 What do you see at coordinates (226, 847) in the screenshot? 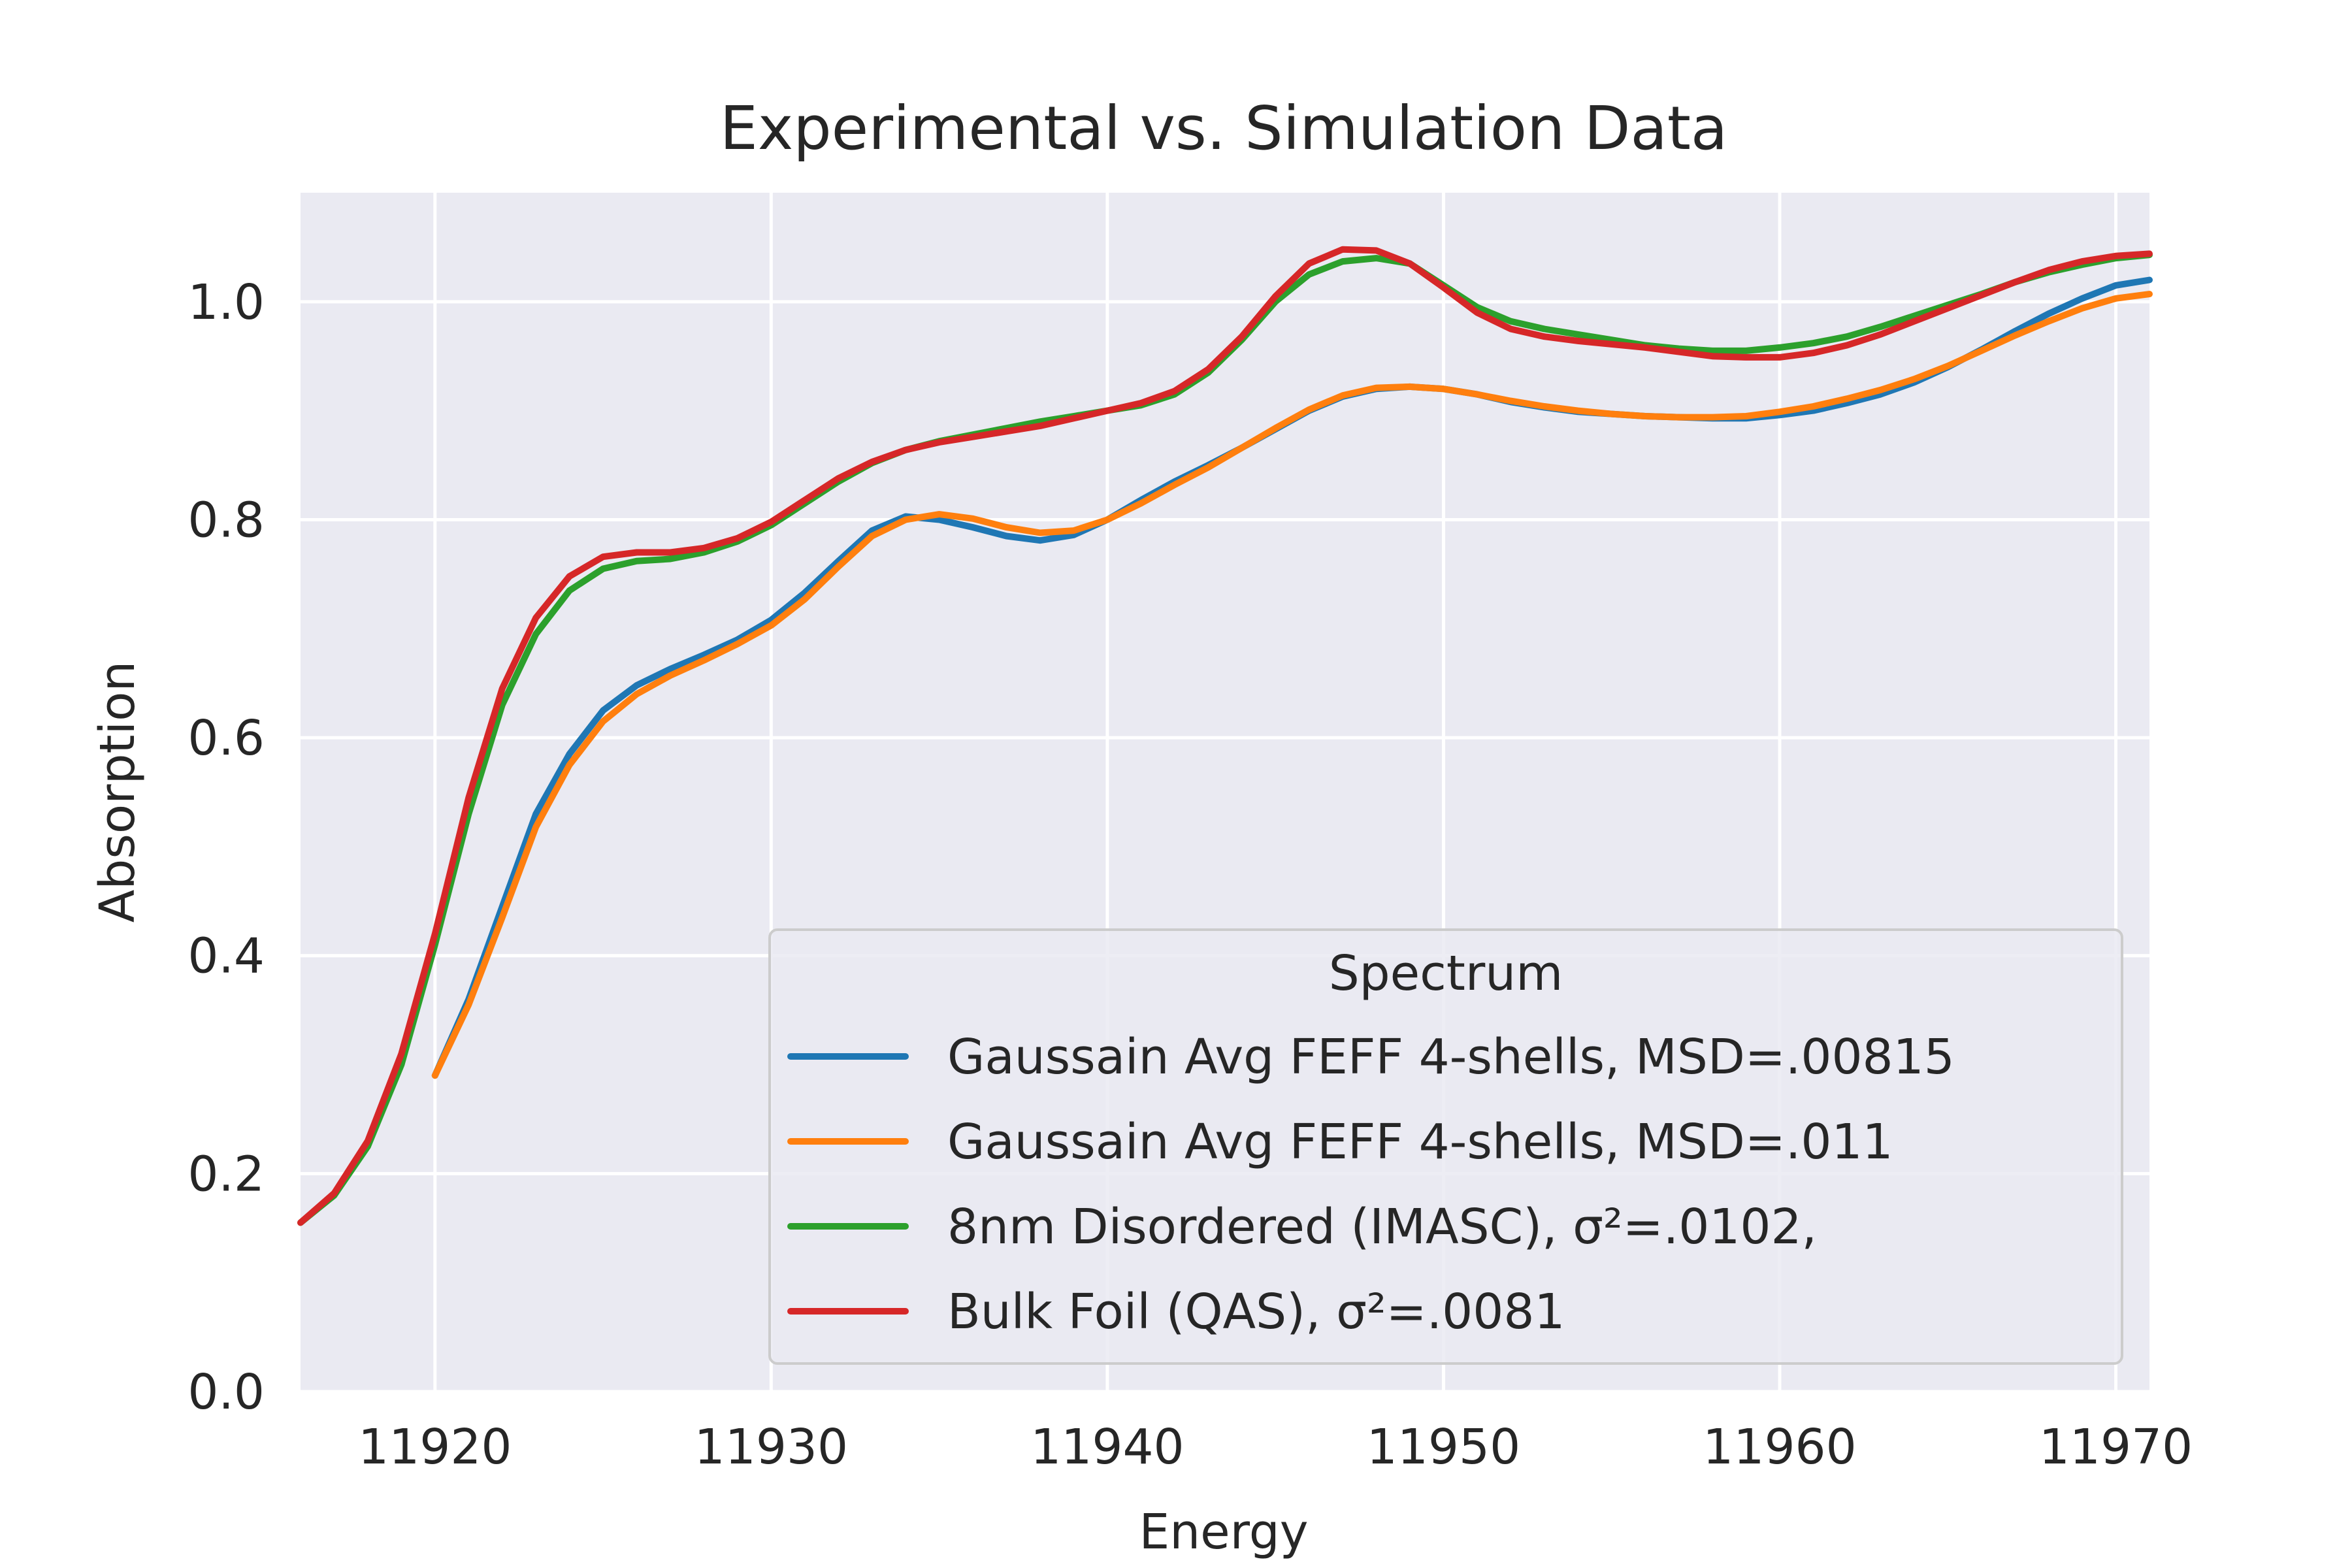
I see `y-tick-labels: 0.0 0.2 0.4 0.6 0.8 1.0` at bounding box center [226, 847].